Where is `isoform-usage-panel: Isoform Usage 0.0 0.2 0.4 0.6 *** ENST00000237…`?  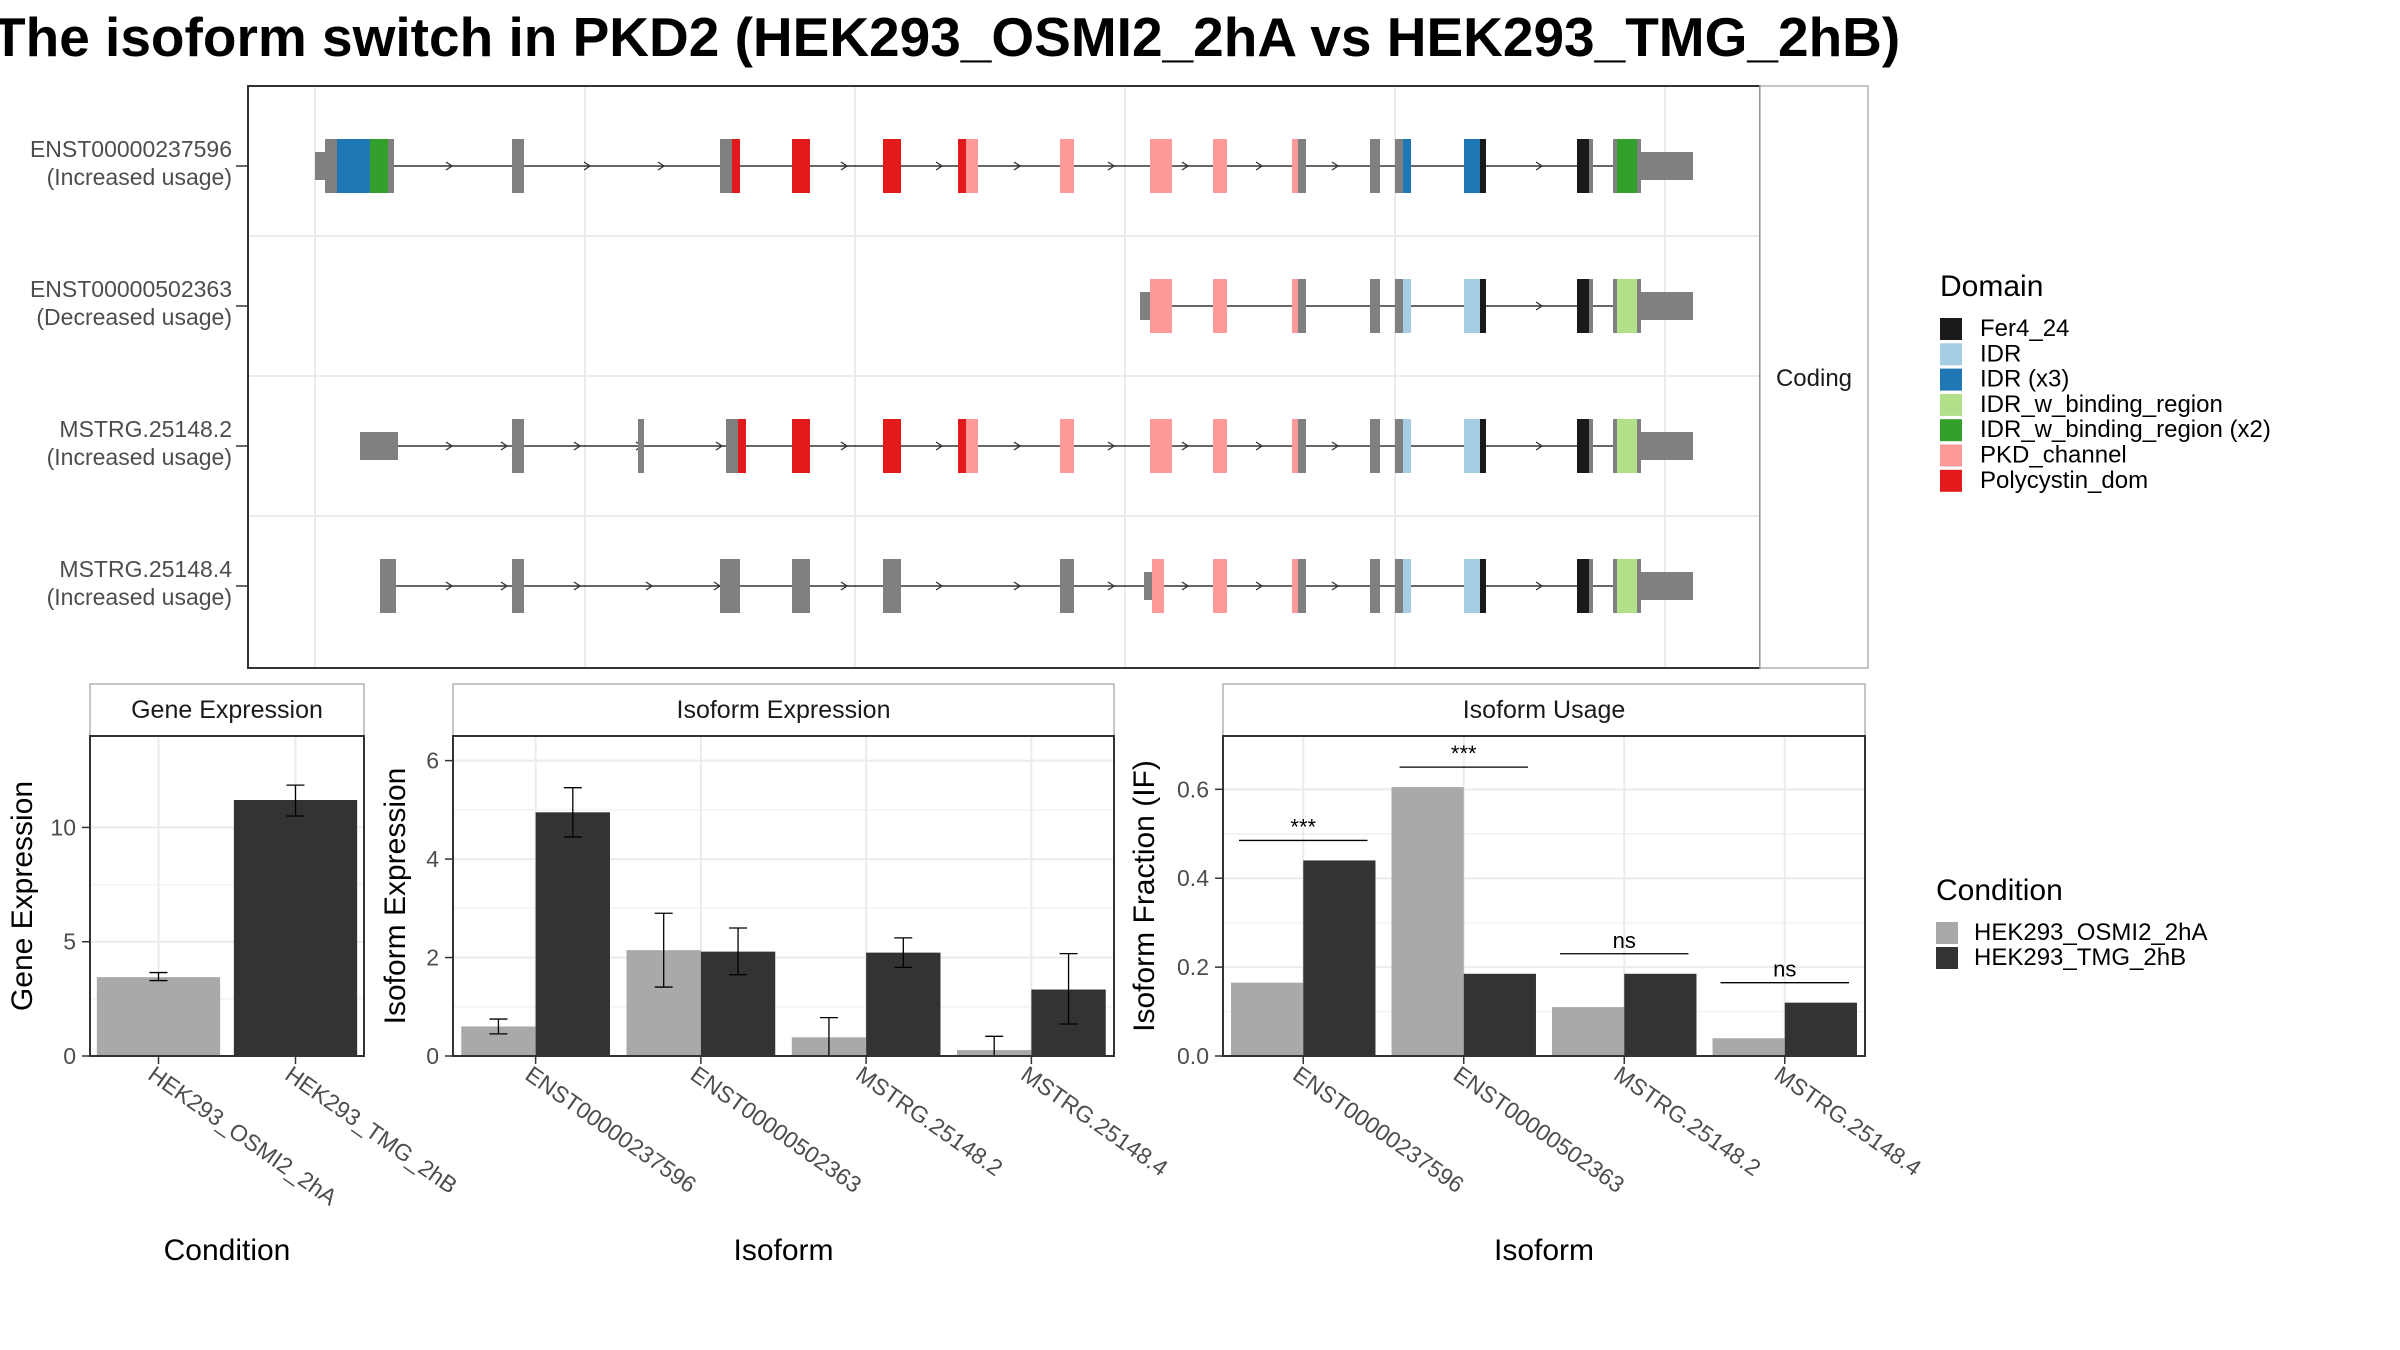 isoform-usage-panel: Isoform Usage 0.0 0.2 0.4 0.6 *** ENST00000237… is located at coordinates (1527, 975).